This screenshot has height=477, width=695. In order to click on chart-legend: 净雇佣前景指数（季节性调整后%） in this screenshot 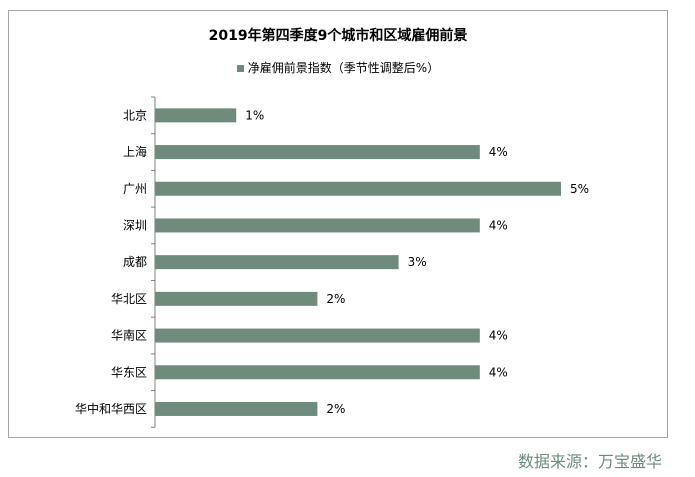, I will do `click(338, 67)`.